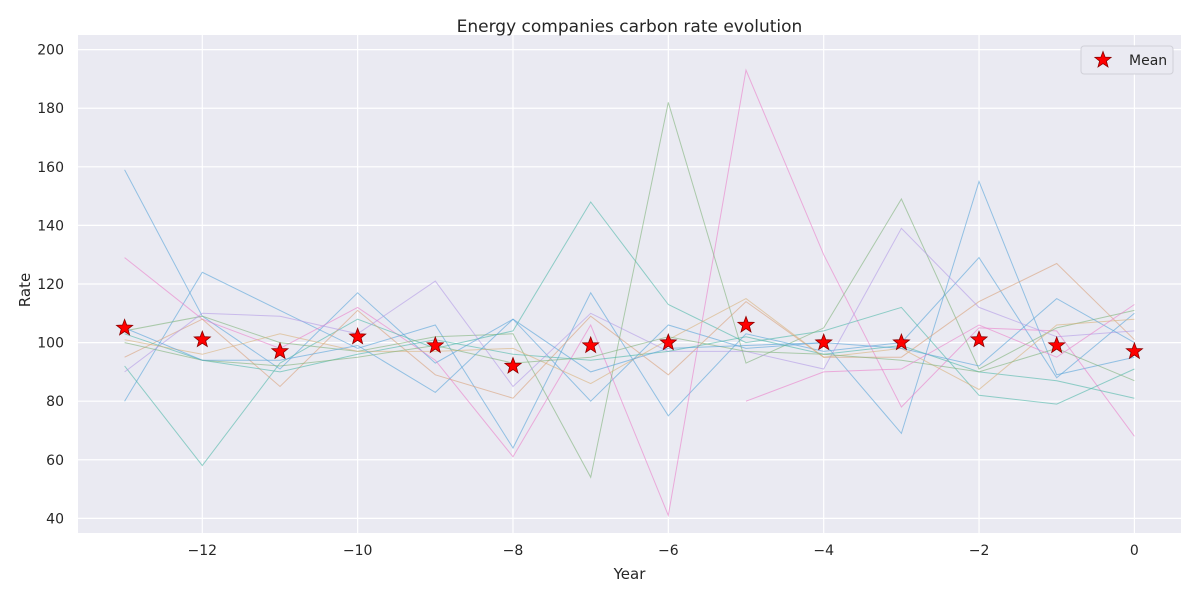  Describe the element at coordinates (55, 402) in the screenshot. I see `y-tick-label: 80` at that location.